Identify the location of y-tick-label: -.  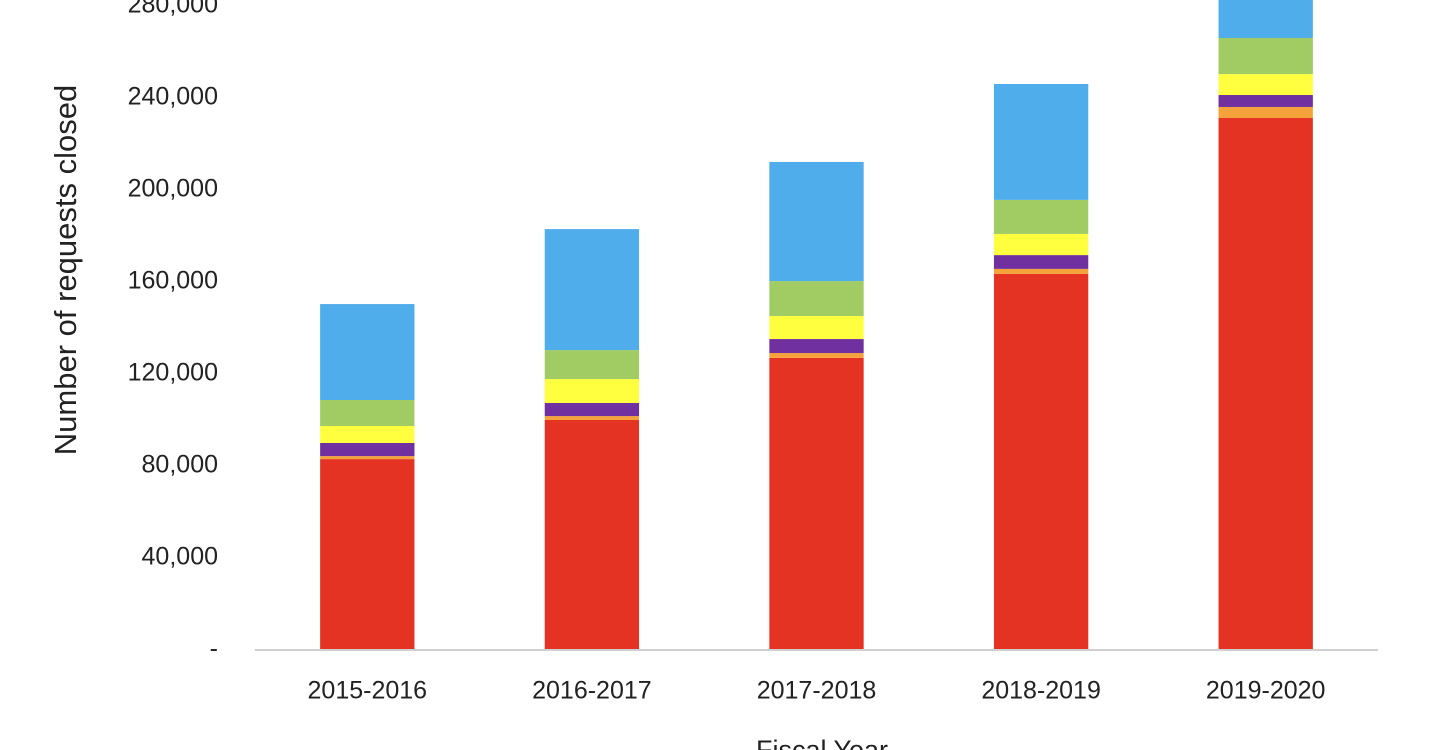
(214, 649).